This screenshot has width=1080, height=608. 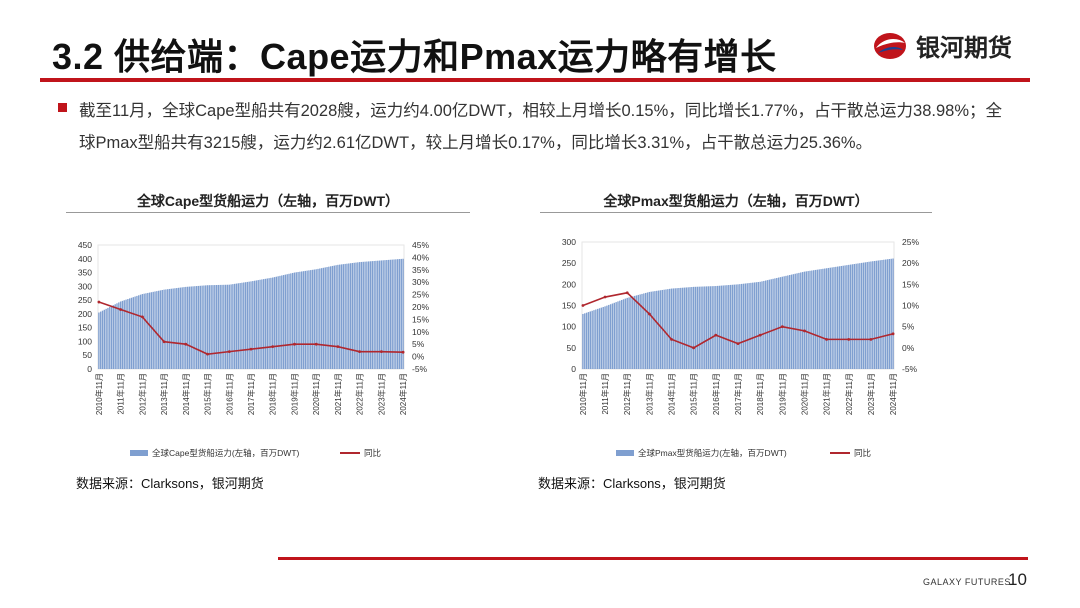 I want to click on y-right-tick-label: 15%, so click(x=910, y=284).